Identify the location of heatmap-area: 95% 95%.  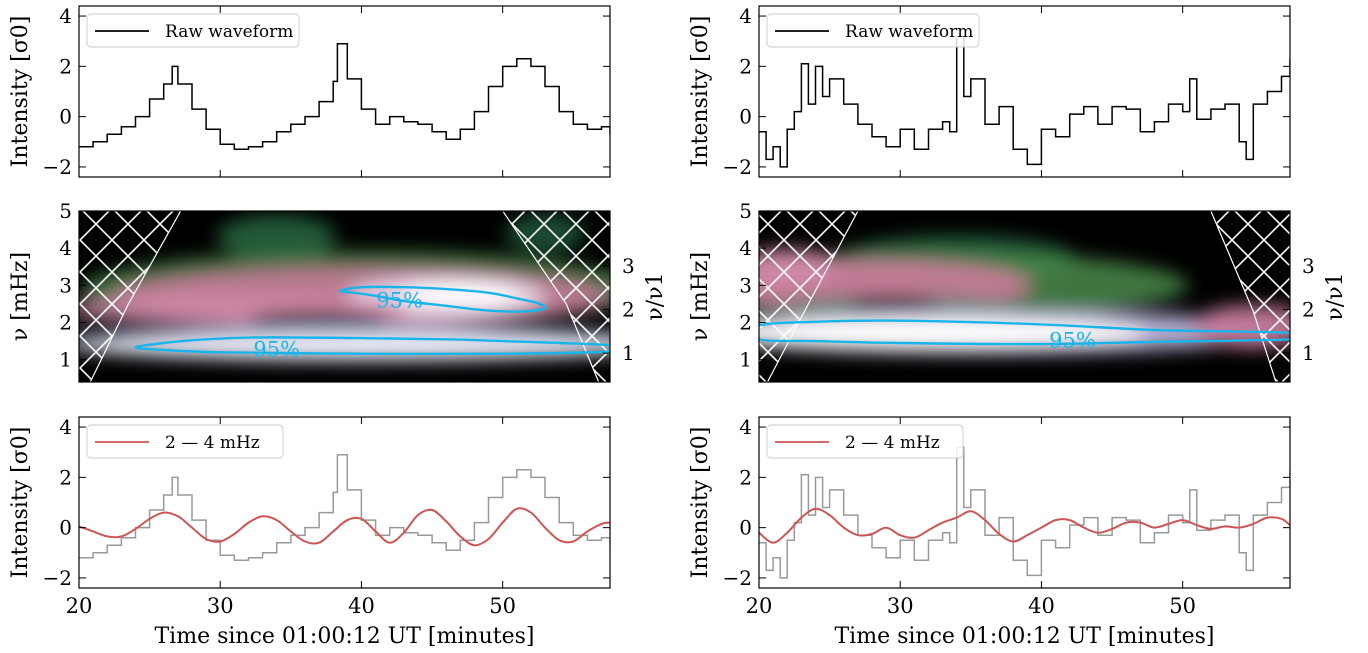
(344, 296).